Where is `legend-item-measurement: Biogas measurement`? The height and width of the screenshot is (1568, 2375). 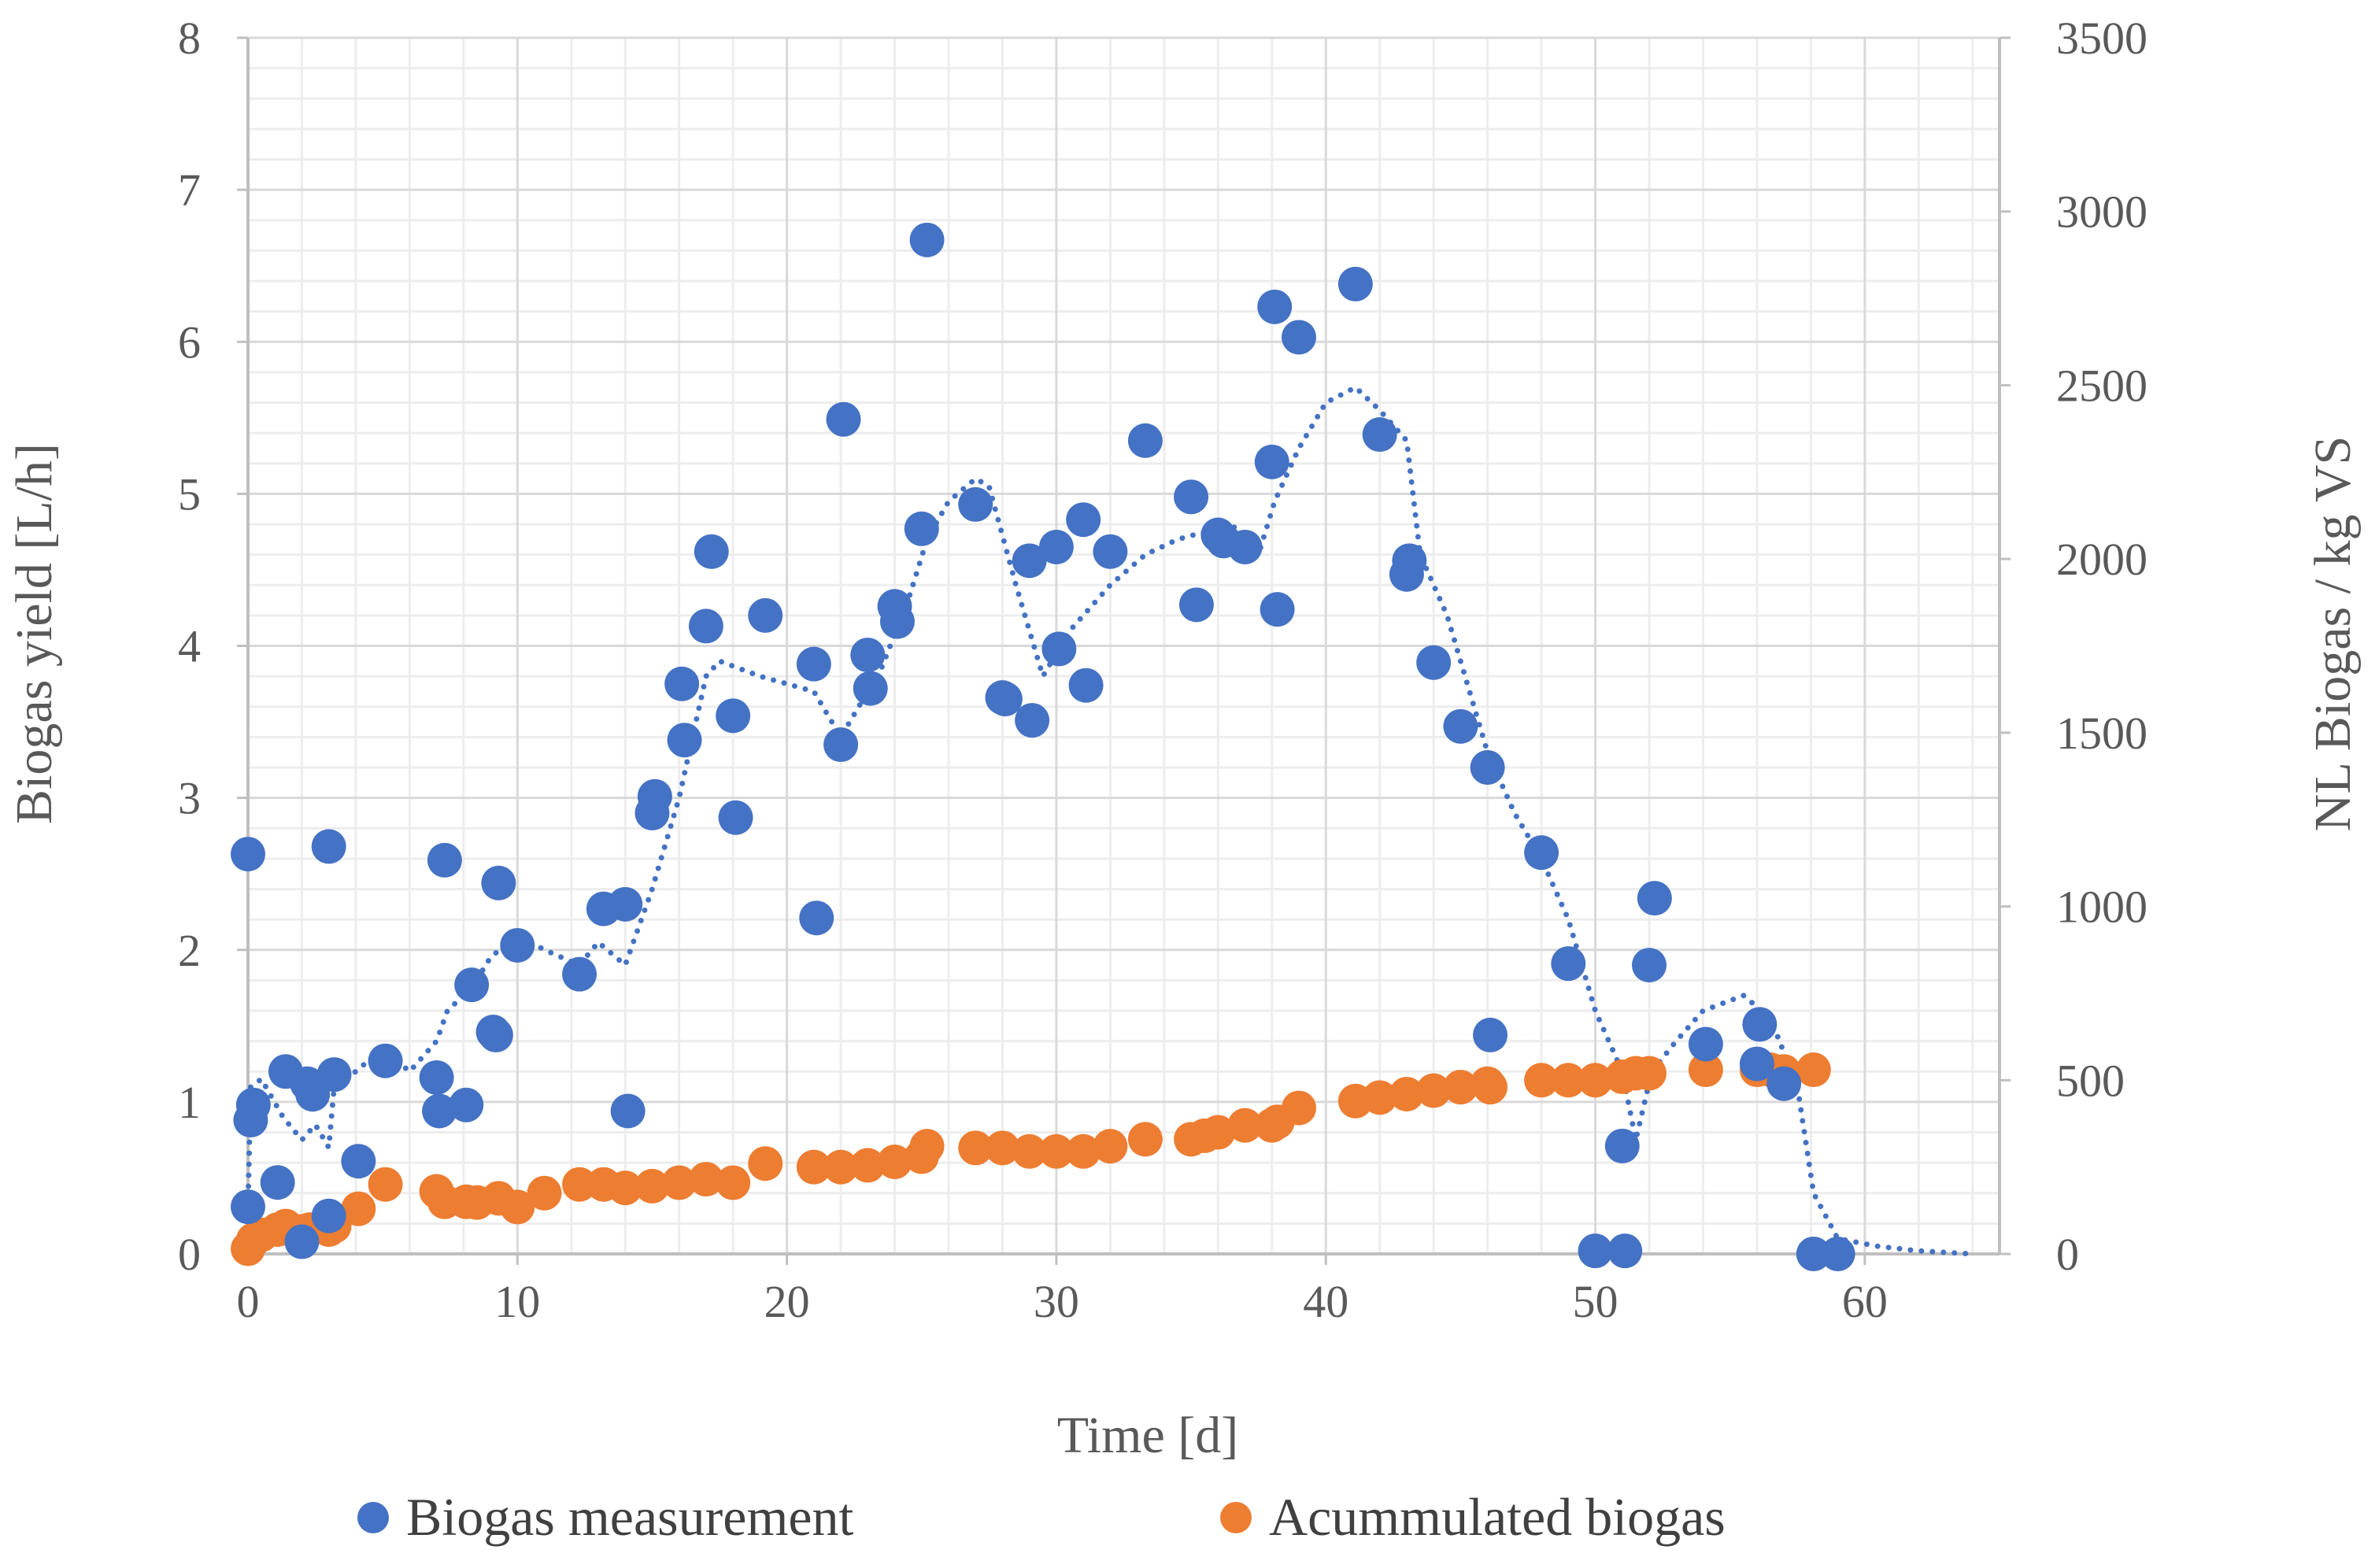
legend-item-measurement: Biogas measurement is located at coordinates (605, 1517).